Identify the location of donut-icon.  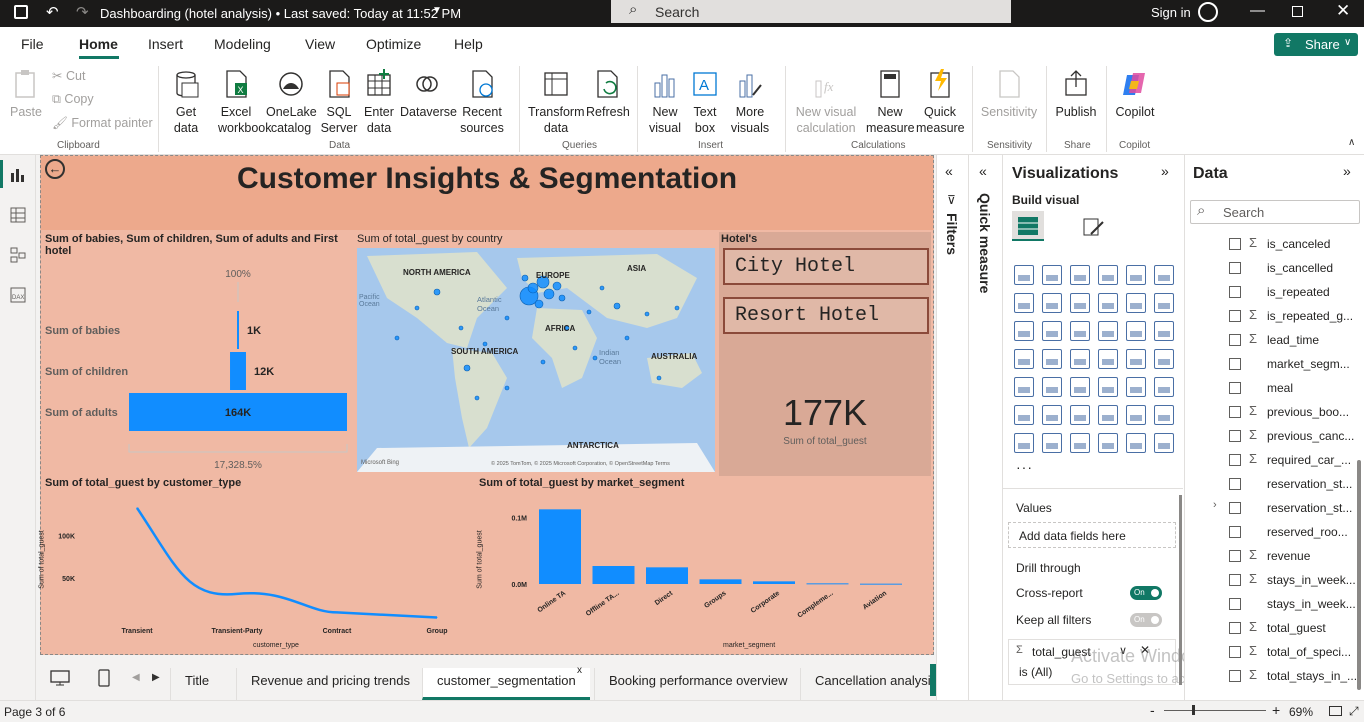
(1164, 331).